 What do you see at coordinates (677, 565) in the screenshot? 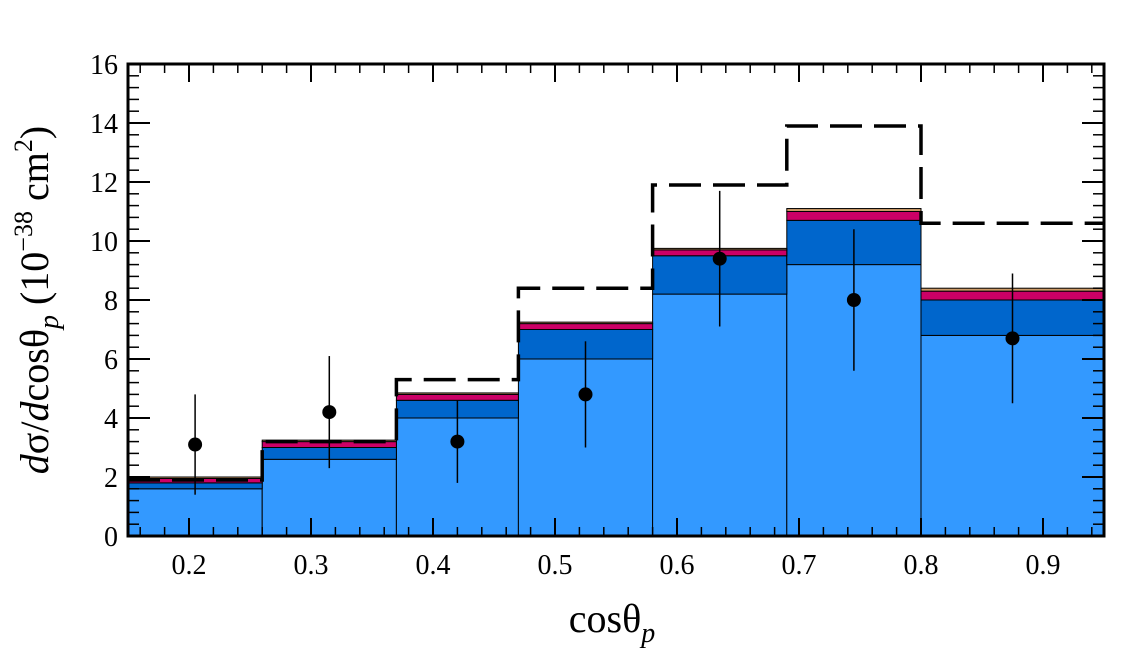
I see `x-tick-label: 0.6` at bounding box center [677, 565].